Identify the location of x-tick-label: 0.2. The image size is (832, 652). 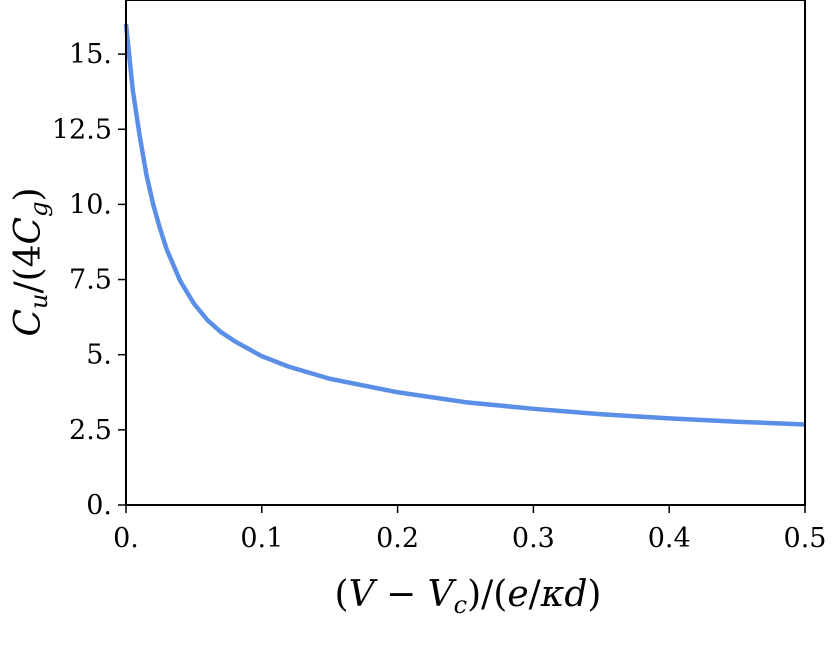
(397, 538).